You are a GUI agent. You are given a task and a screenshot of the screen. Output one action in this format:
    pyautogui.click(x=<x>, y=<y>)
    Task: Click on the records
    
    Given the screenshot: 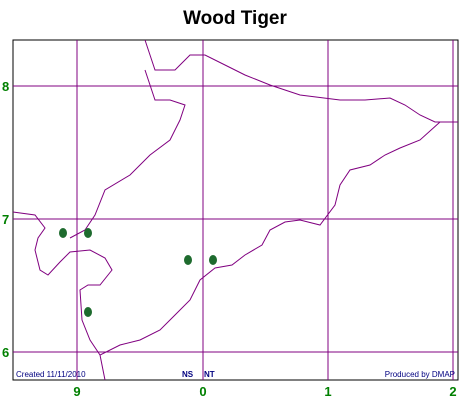 What is the action you would take?
    pyautogui.click(x=138, y=272)
    